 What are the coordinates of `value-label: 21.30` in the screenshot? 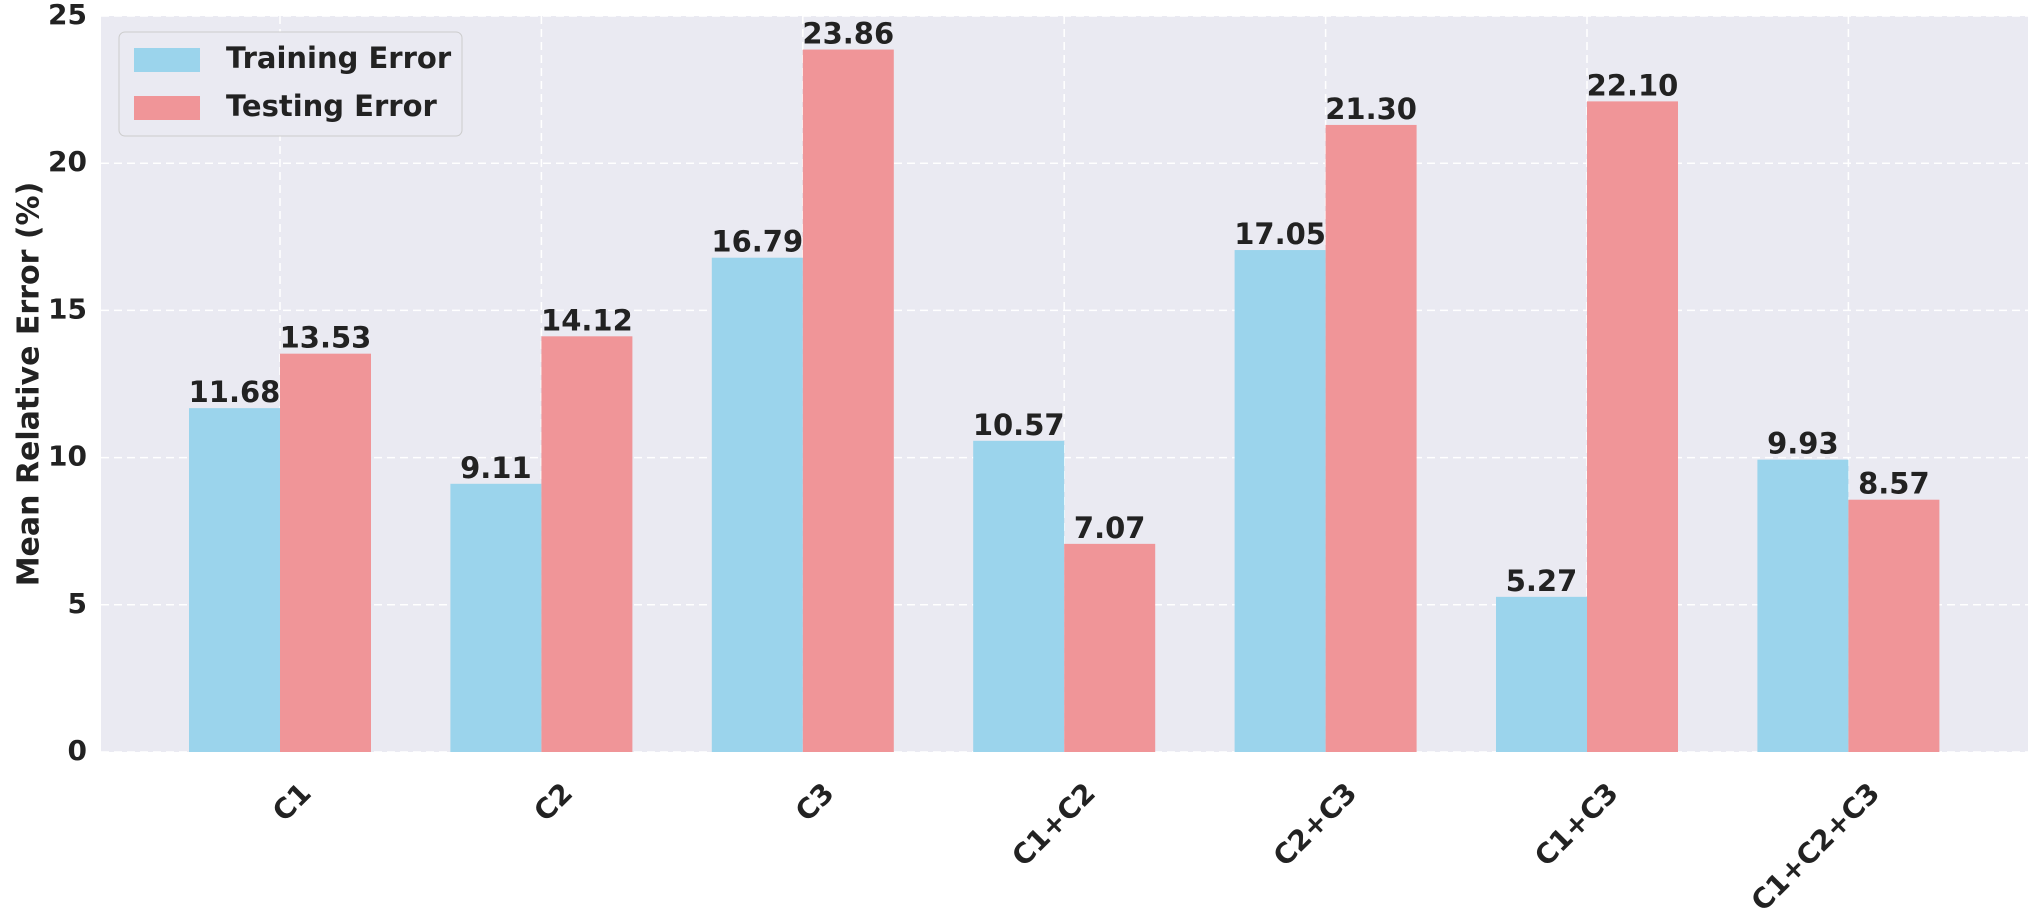 It's located at (1371, 109).